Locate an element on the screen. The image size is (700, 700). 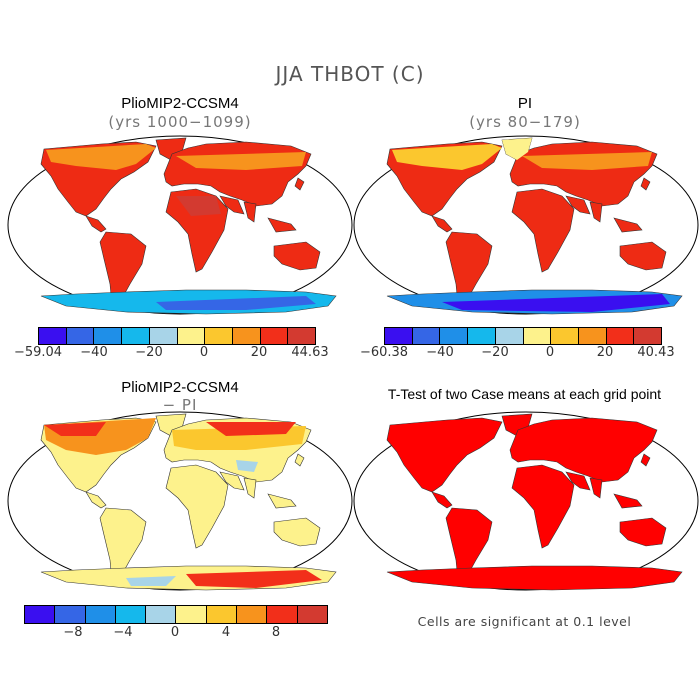
colorbar-max-label: 44.63 is located at coordinates (310, 352).